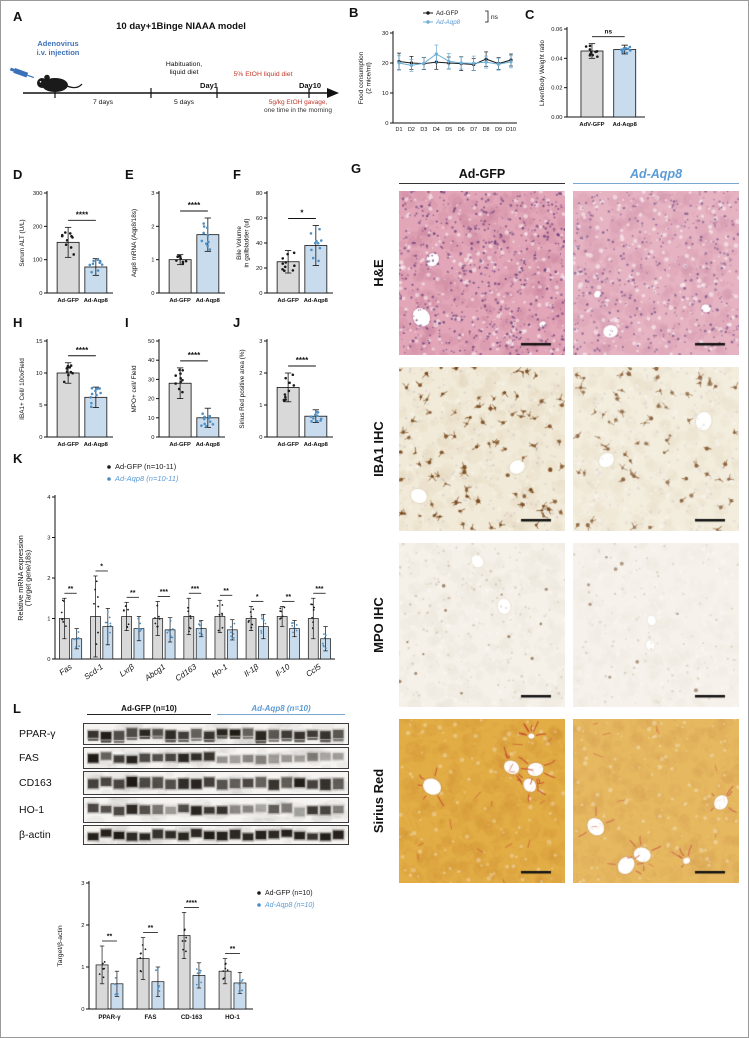 The height and width of the screenshot is (1038, 749). I want to click on svg-text: Relative mRNA expression, so click(21, 577).